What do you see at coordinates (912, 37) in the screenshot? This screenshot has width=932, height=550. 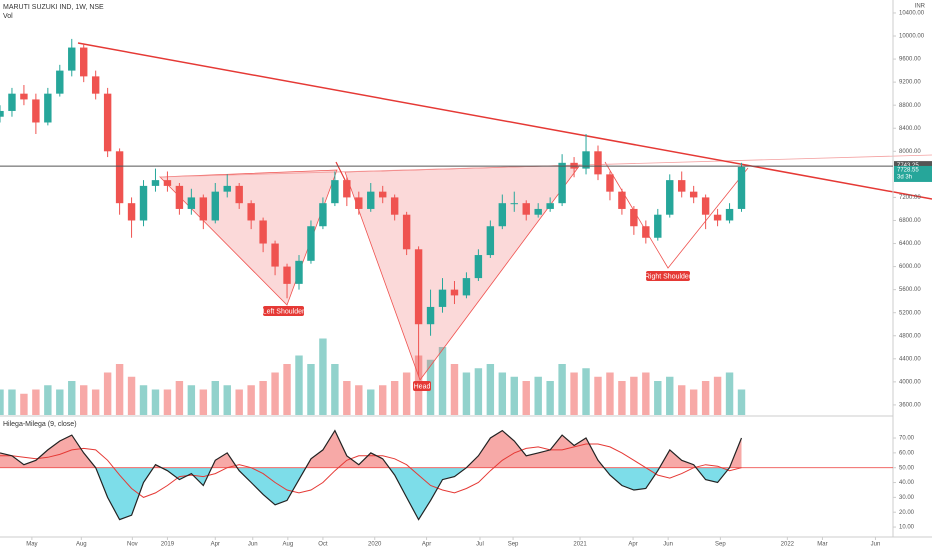 I see `y-tick-label: 10000.00` at bounding box center [912, 37].